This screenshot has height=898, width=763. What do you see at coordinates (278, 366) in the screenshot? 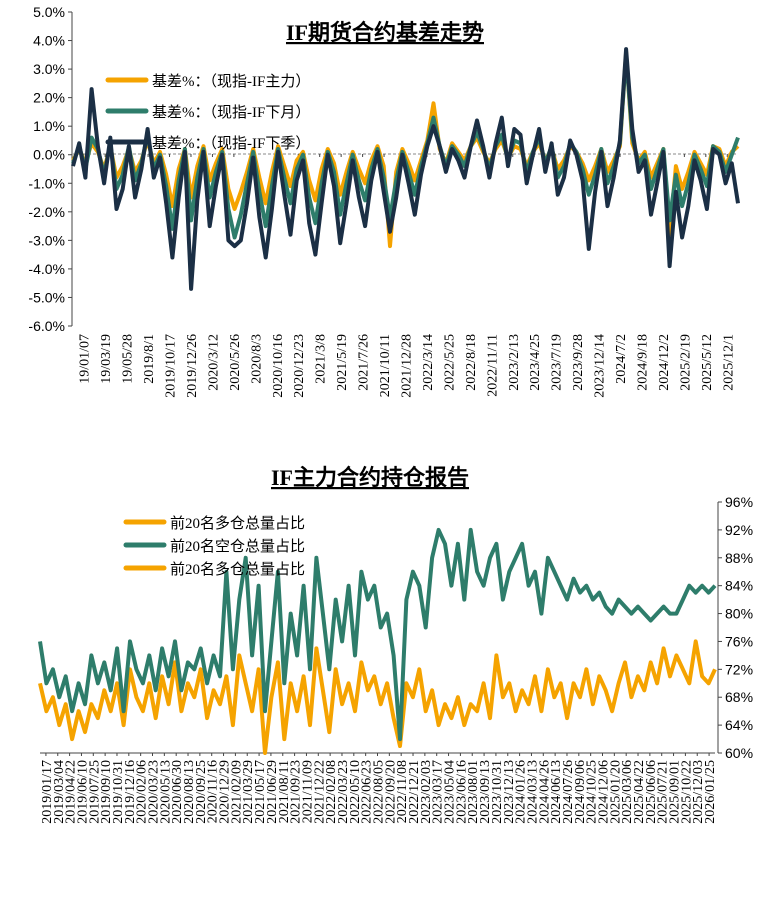
I see `x-tick-label: 2020/10/16` at bounding box center [278, 366].